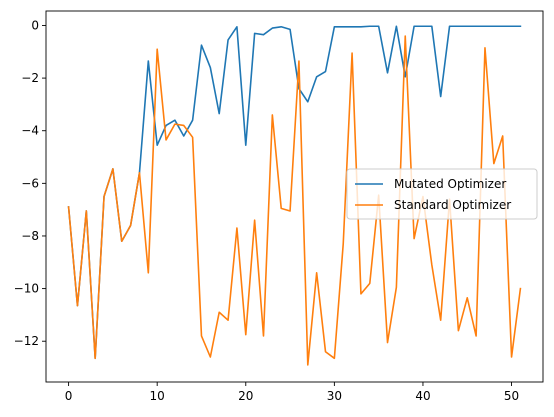 This screenshot has width=554, height=417. I want to click on legend-label-mutated-optimizer: Mutated Optimizer, so click(450, 184).